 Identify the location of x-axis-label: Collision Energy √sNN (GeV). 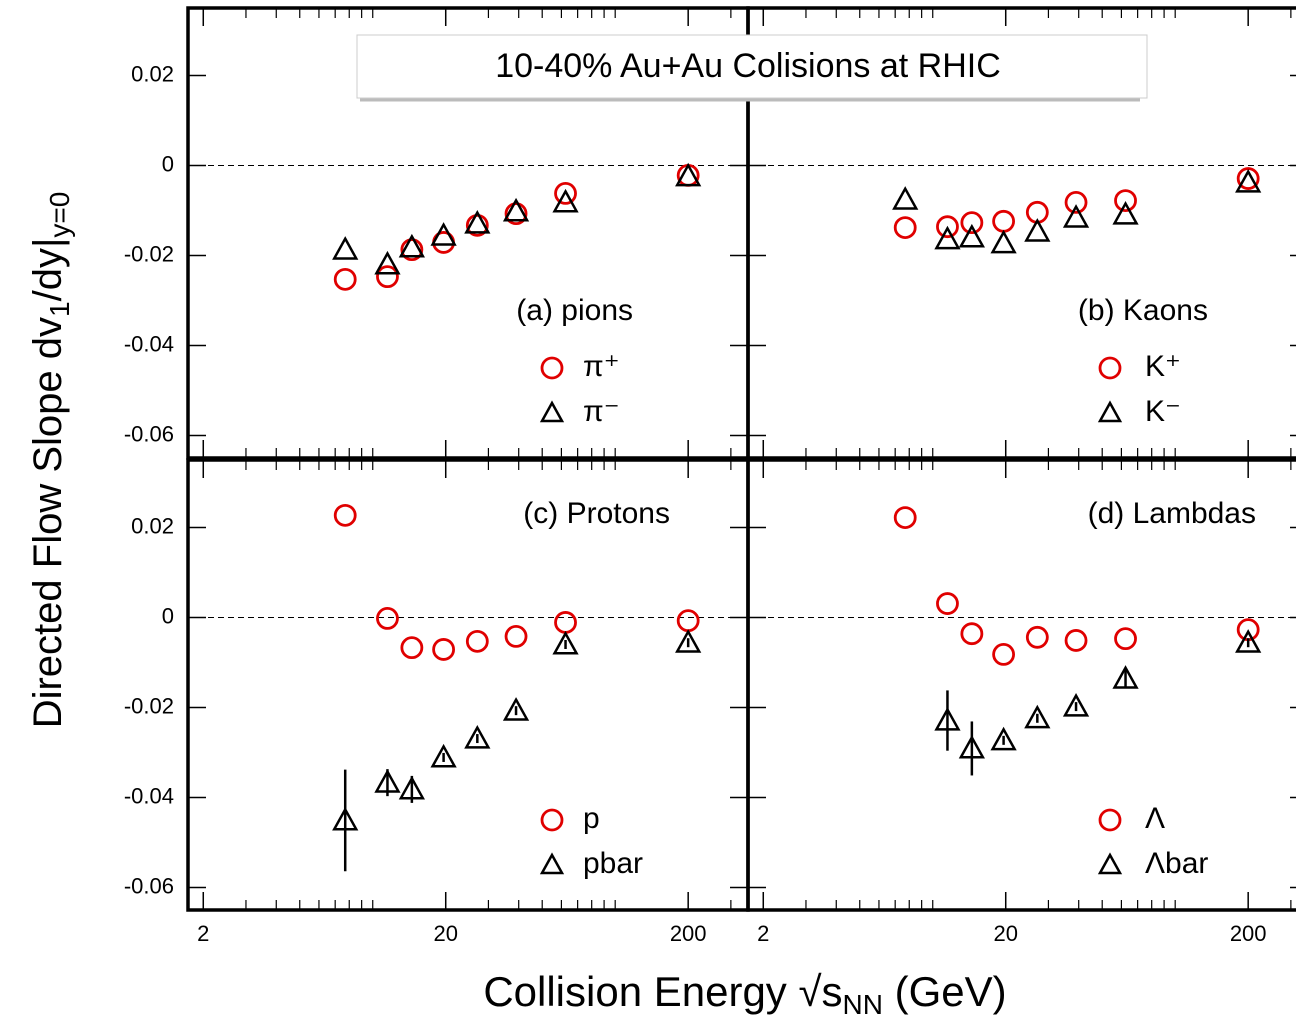
(744, 994).